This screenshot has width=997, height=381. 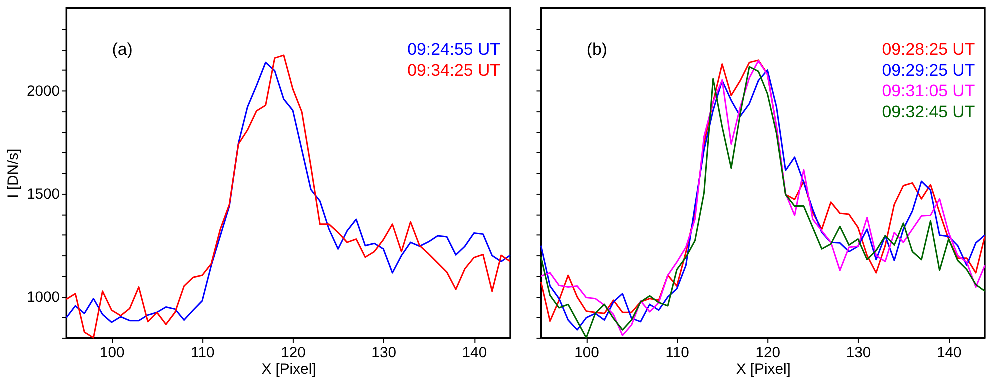 I want to click on text: 09:31:05 UT, so click(x=929, y=91).